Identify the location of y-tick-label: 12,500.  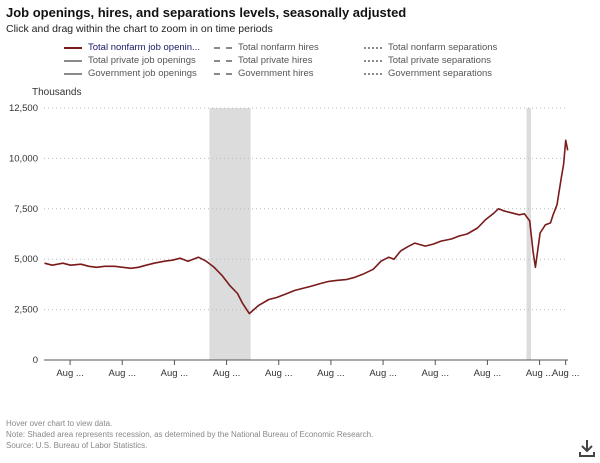
(23, 108).